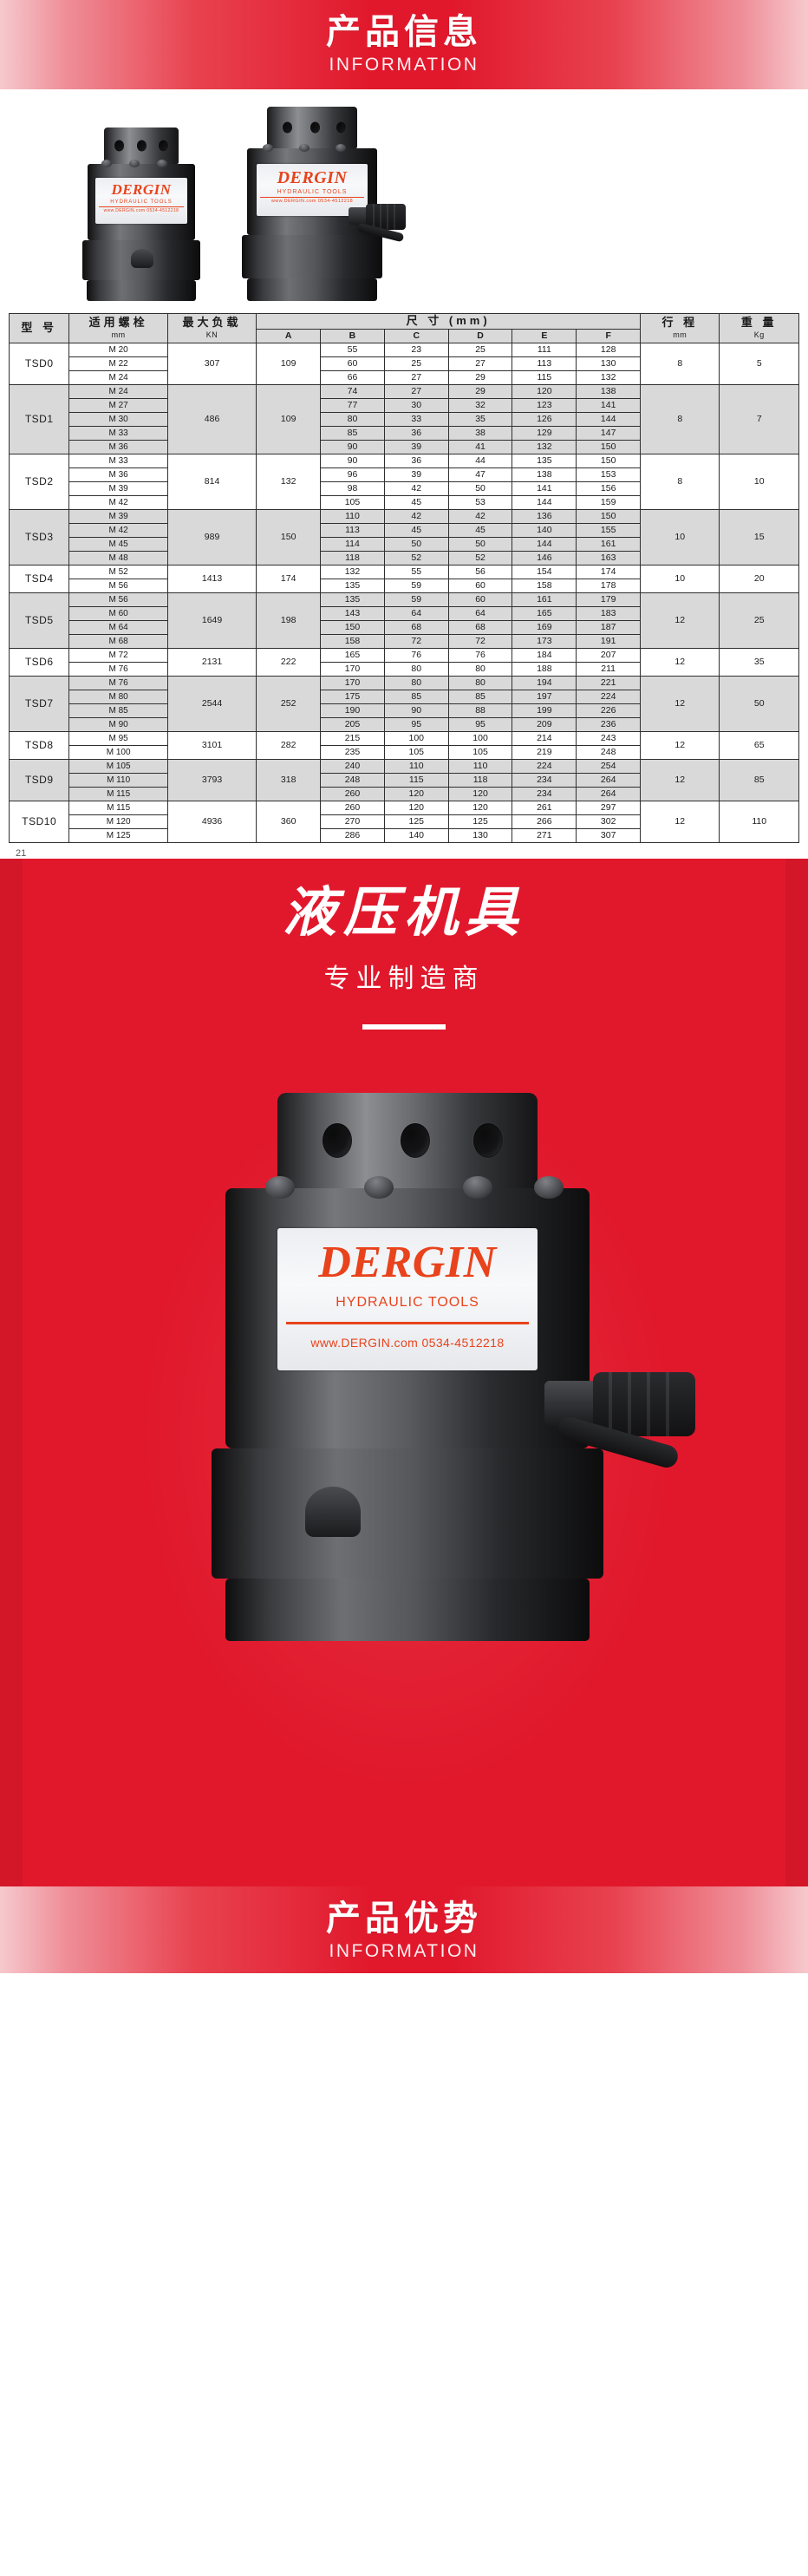 The width and height of the screenshot is (808, 2576). Describe the element at coordinates (352, 572) in the screenshot. I see `cell-b: 132` at that location.